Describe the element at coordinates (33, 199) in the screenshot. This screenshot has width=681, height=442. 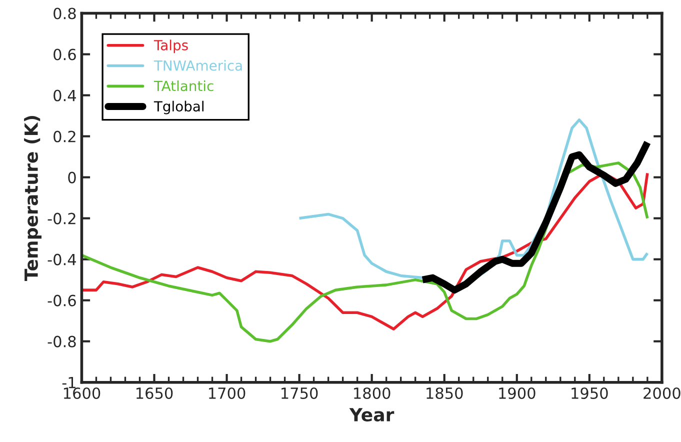
I see `y-axis-title: Temperature (K)` at that location.